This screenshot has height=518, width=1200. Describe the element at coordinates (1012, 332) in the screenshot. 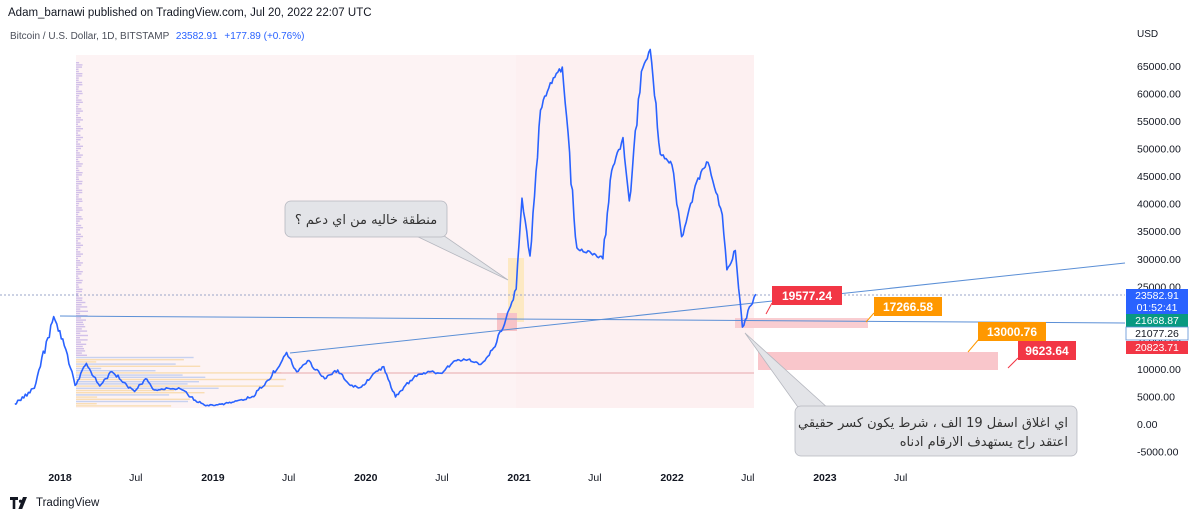

I see `target-text-13000: 13000.76` at that location.